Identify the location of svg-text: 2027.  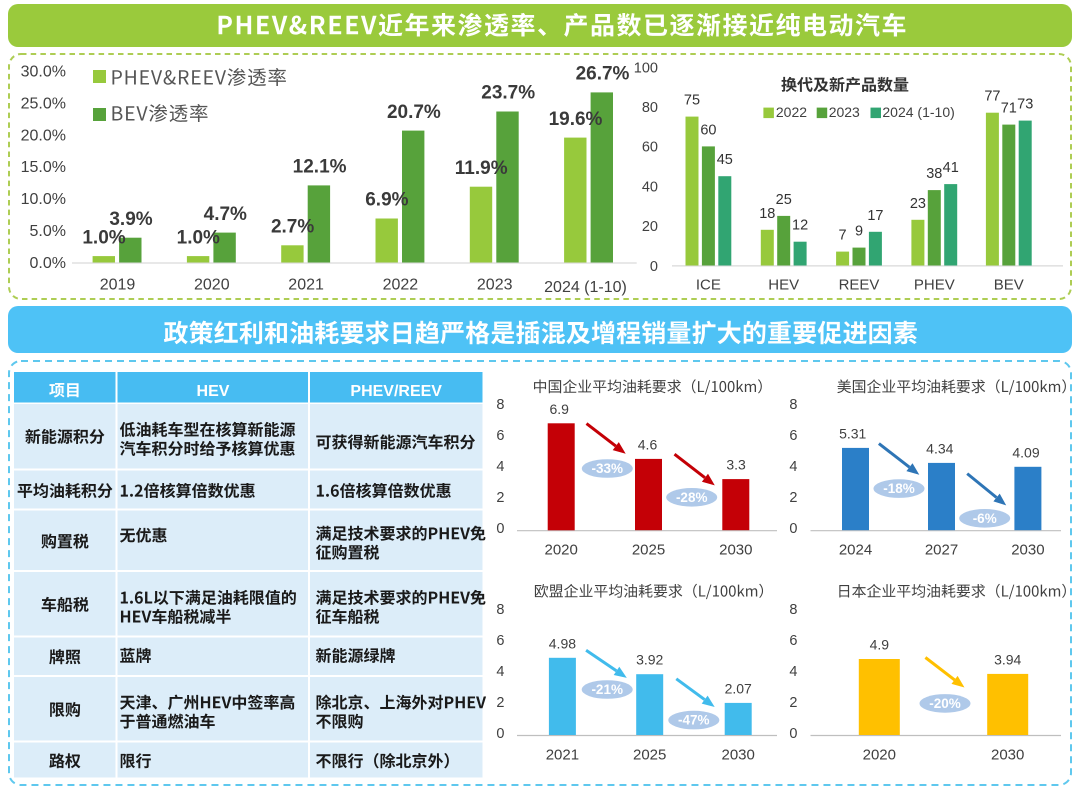
(941, 550).